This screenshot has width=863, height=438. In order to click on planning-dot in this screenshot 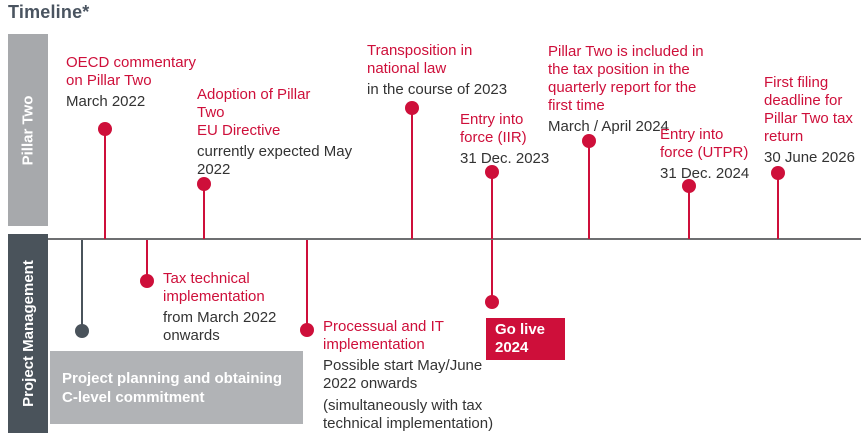, I will do `click(82, 331)`.